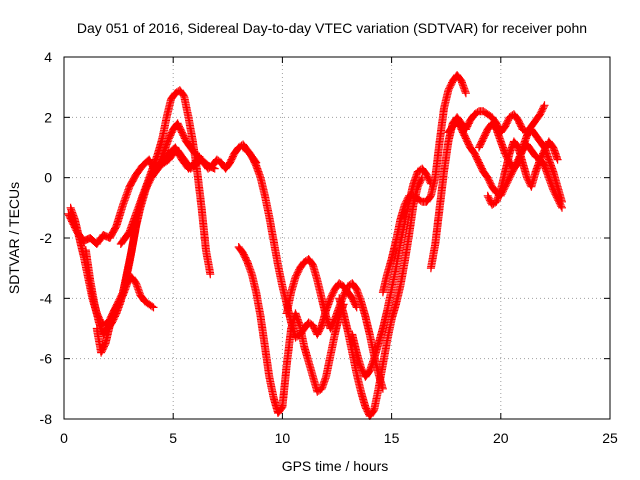 This screenshot has height=480, width=640. I want to click on series-arc5, so click(188, 194).